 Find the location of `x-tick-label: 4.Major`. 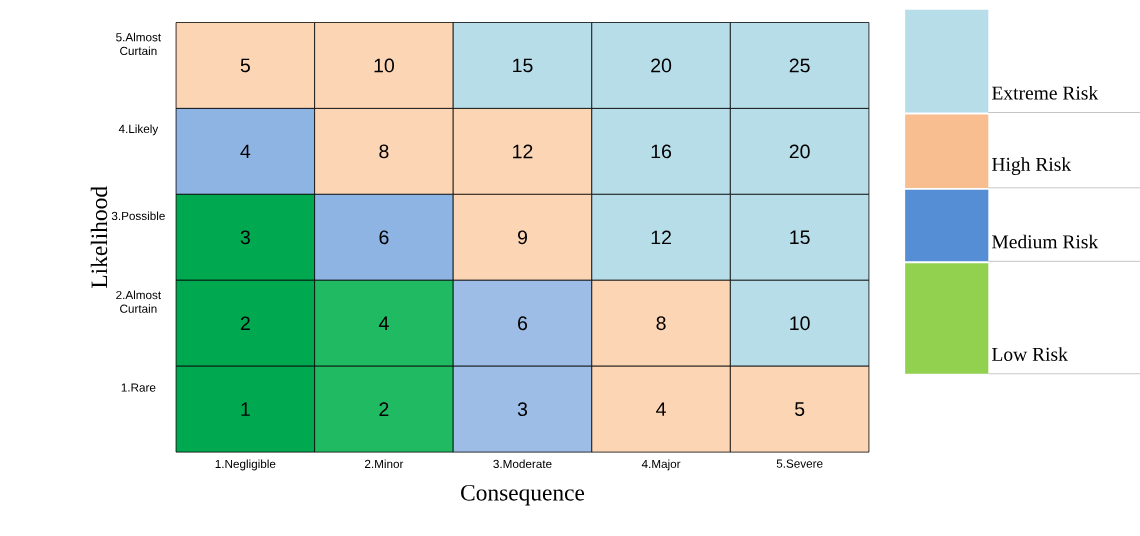

x-tick-label: 4.Major is located at coordinates (661, 465).